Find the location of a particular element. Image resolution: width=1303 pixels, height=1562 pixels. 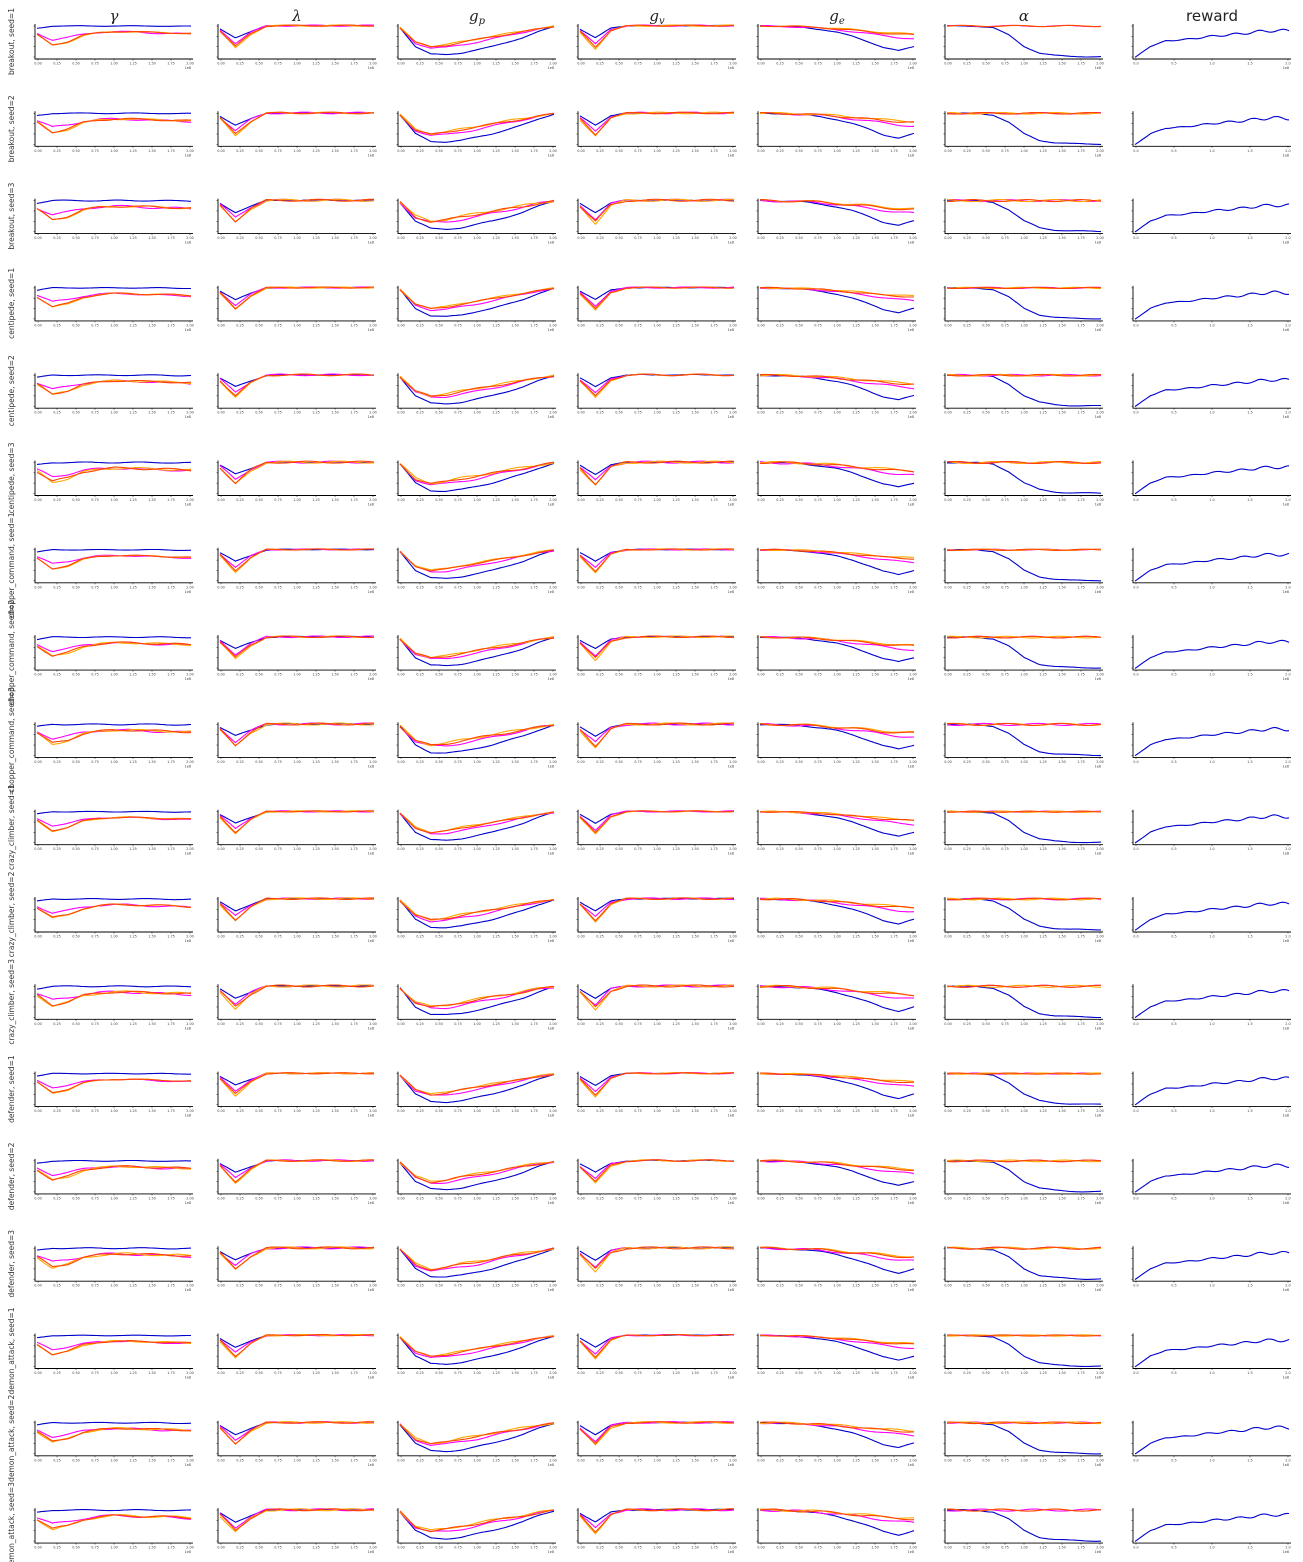

x-tick-label: 1.0 is located at coordinates (1211, 849).